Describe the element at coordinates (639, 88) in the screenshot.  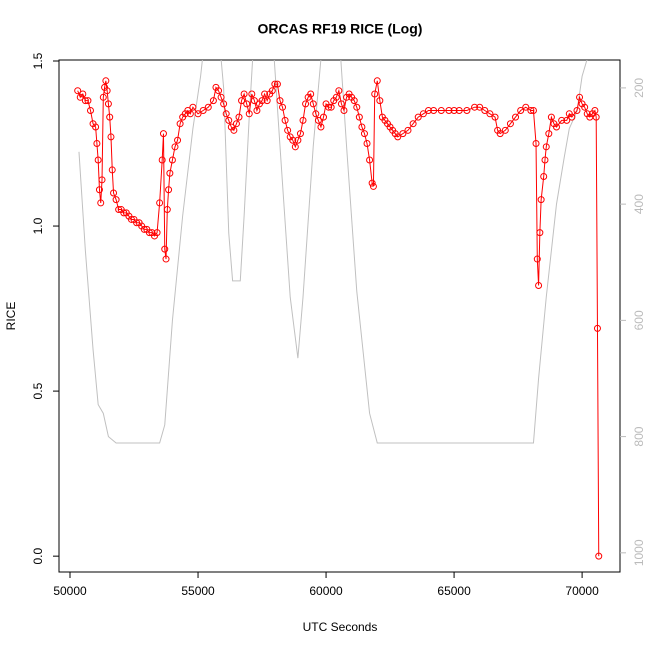
I see `y2-tick-label: 200` at that location.